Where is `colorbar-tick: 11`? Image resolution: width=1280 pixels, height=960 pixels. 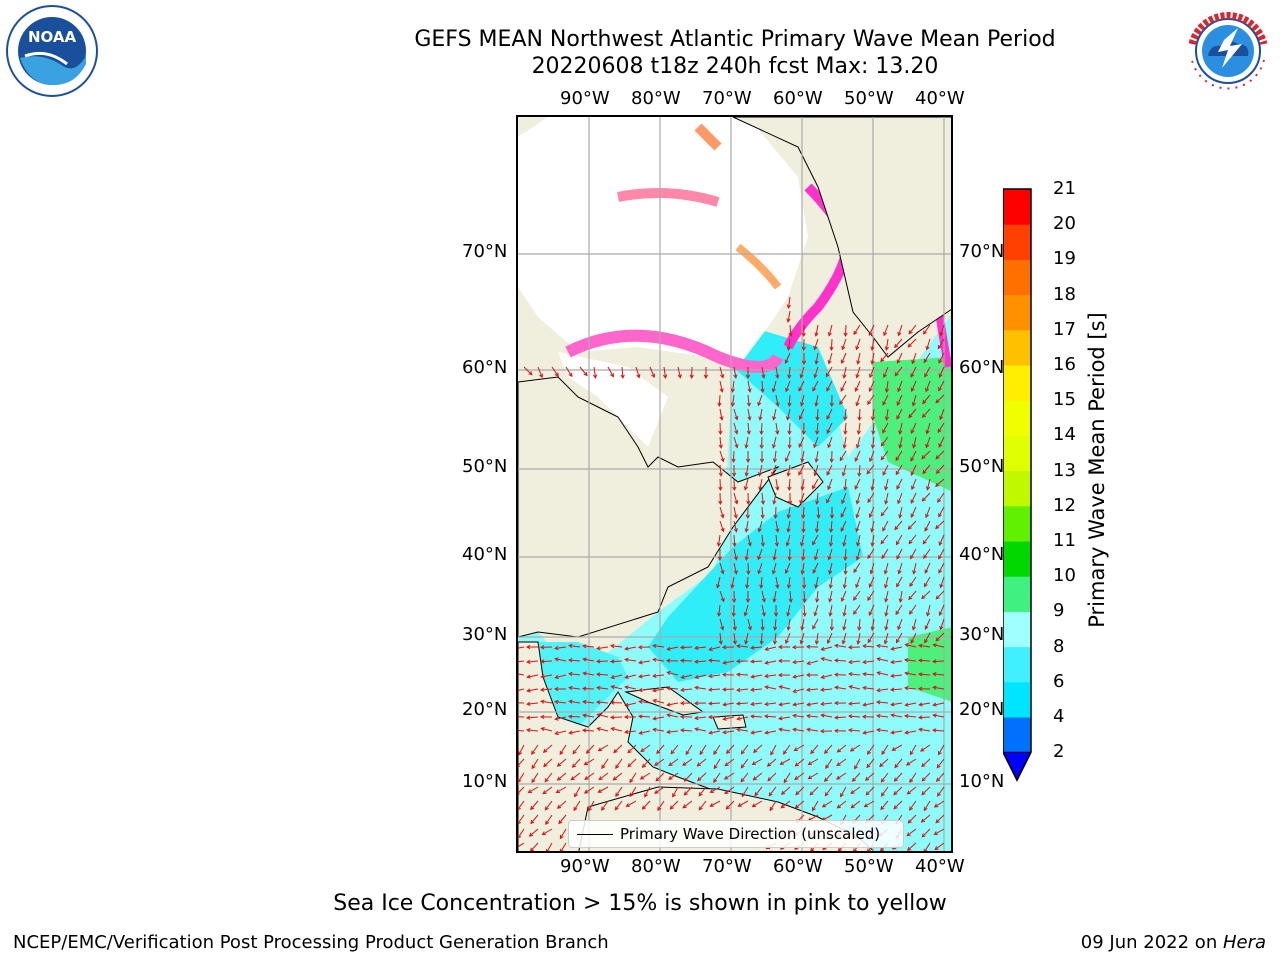 colorbar-tick: 11 is located at coordinates (1064, 540).